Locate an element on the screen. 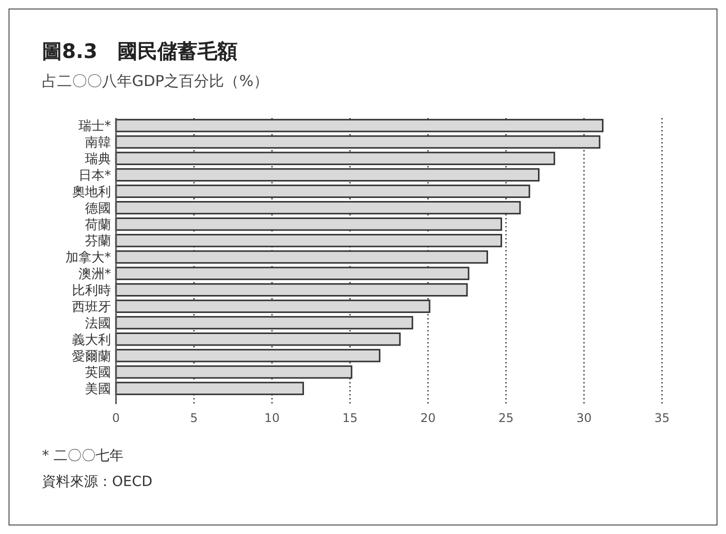 This screenshot has height=534, width=726. x-tick-label: 20 is located at coordinates (428, 418).